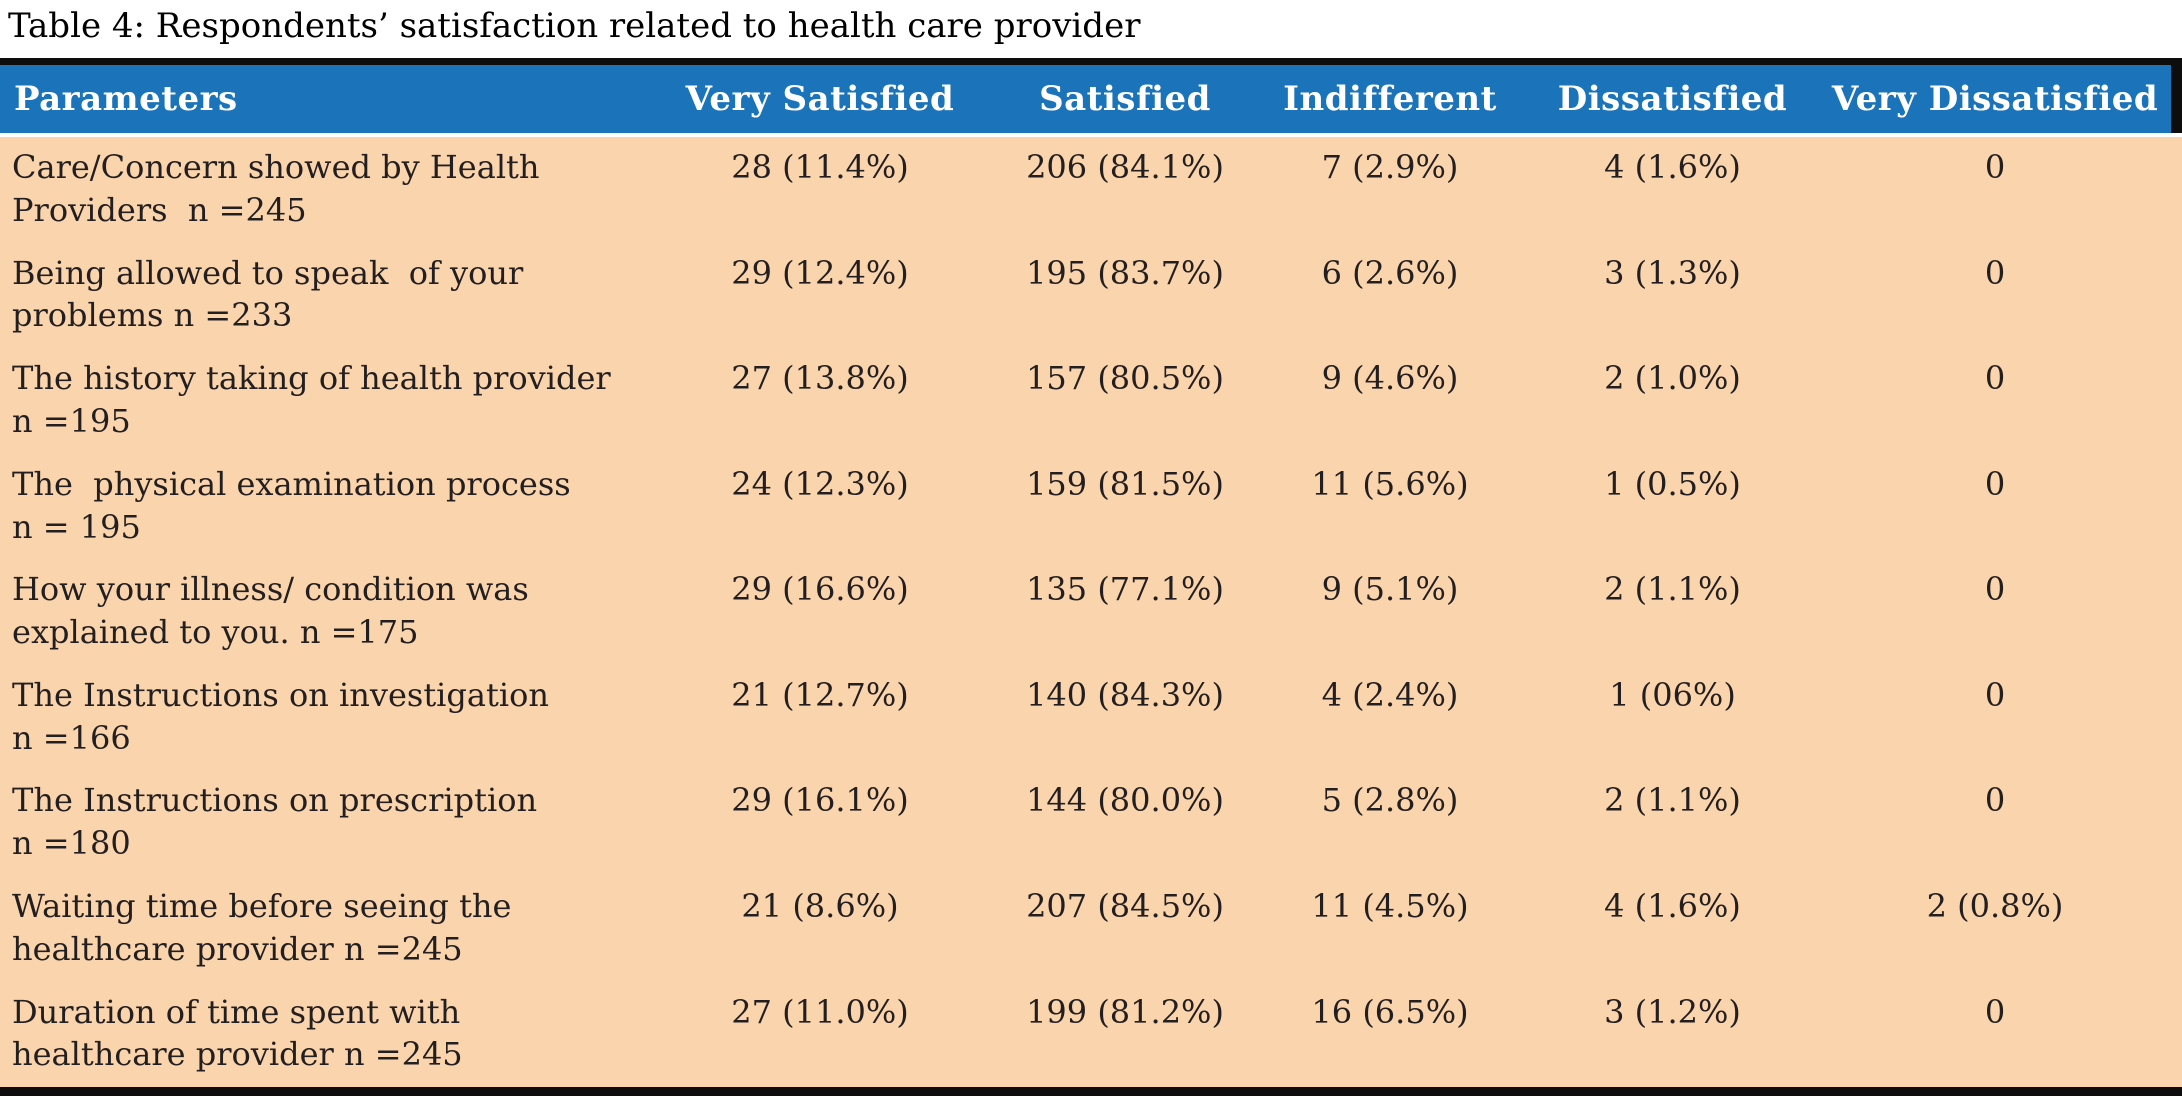 The image size is (2182, 1110). Describe the element at coordinates (820, 272) in the screenshot. I see `cell-very-satisfied: 29 (12.4%)` at that location.